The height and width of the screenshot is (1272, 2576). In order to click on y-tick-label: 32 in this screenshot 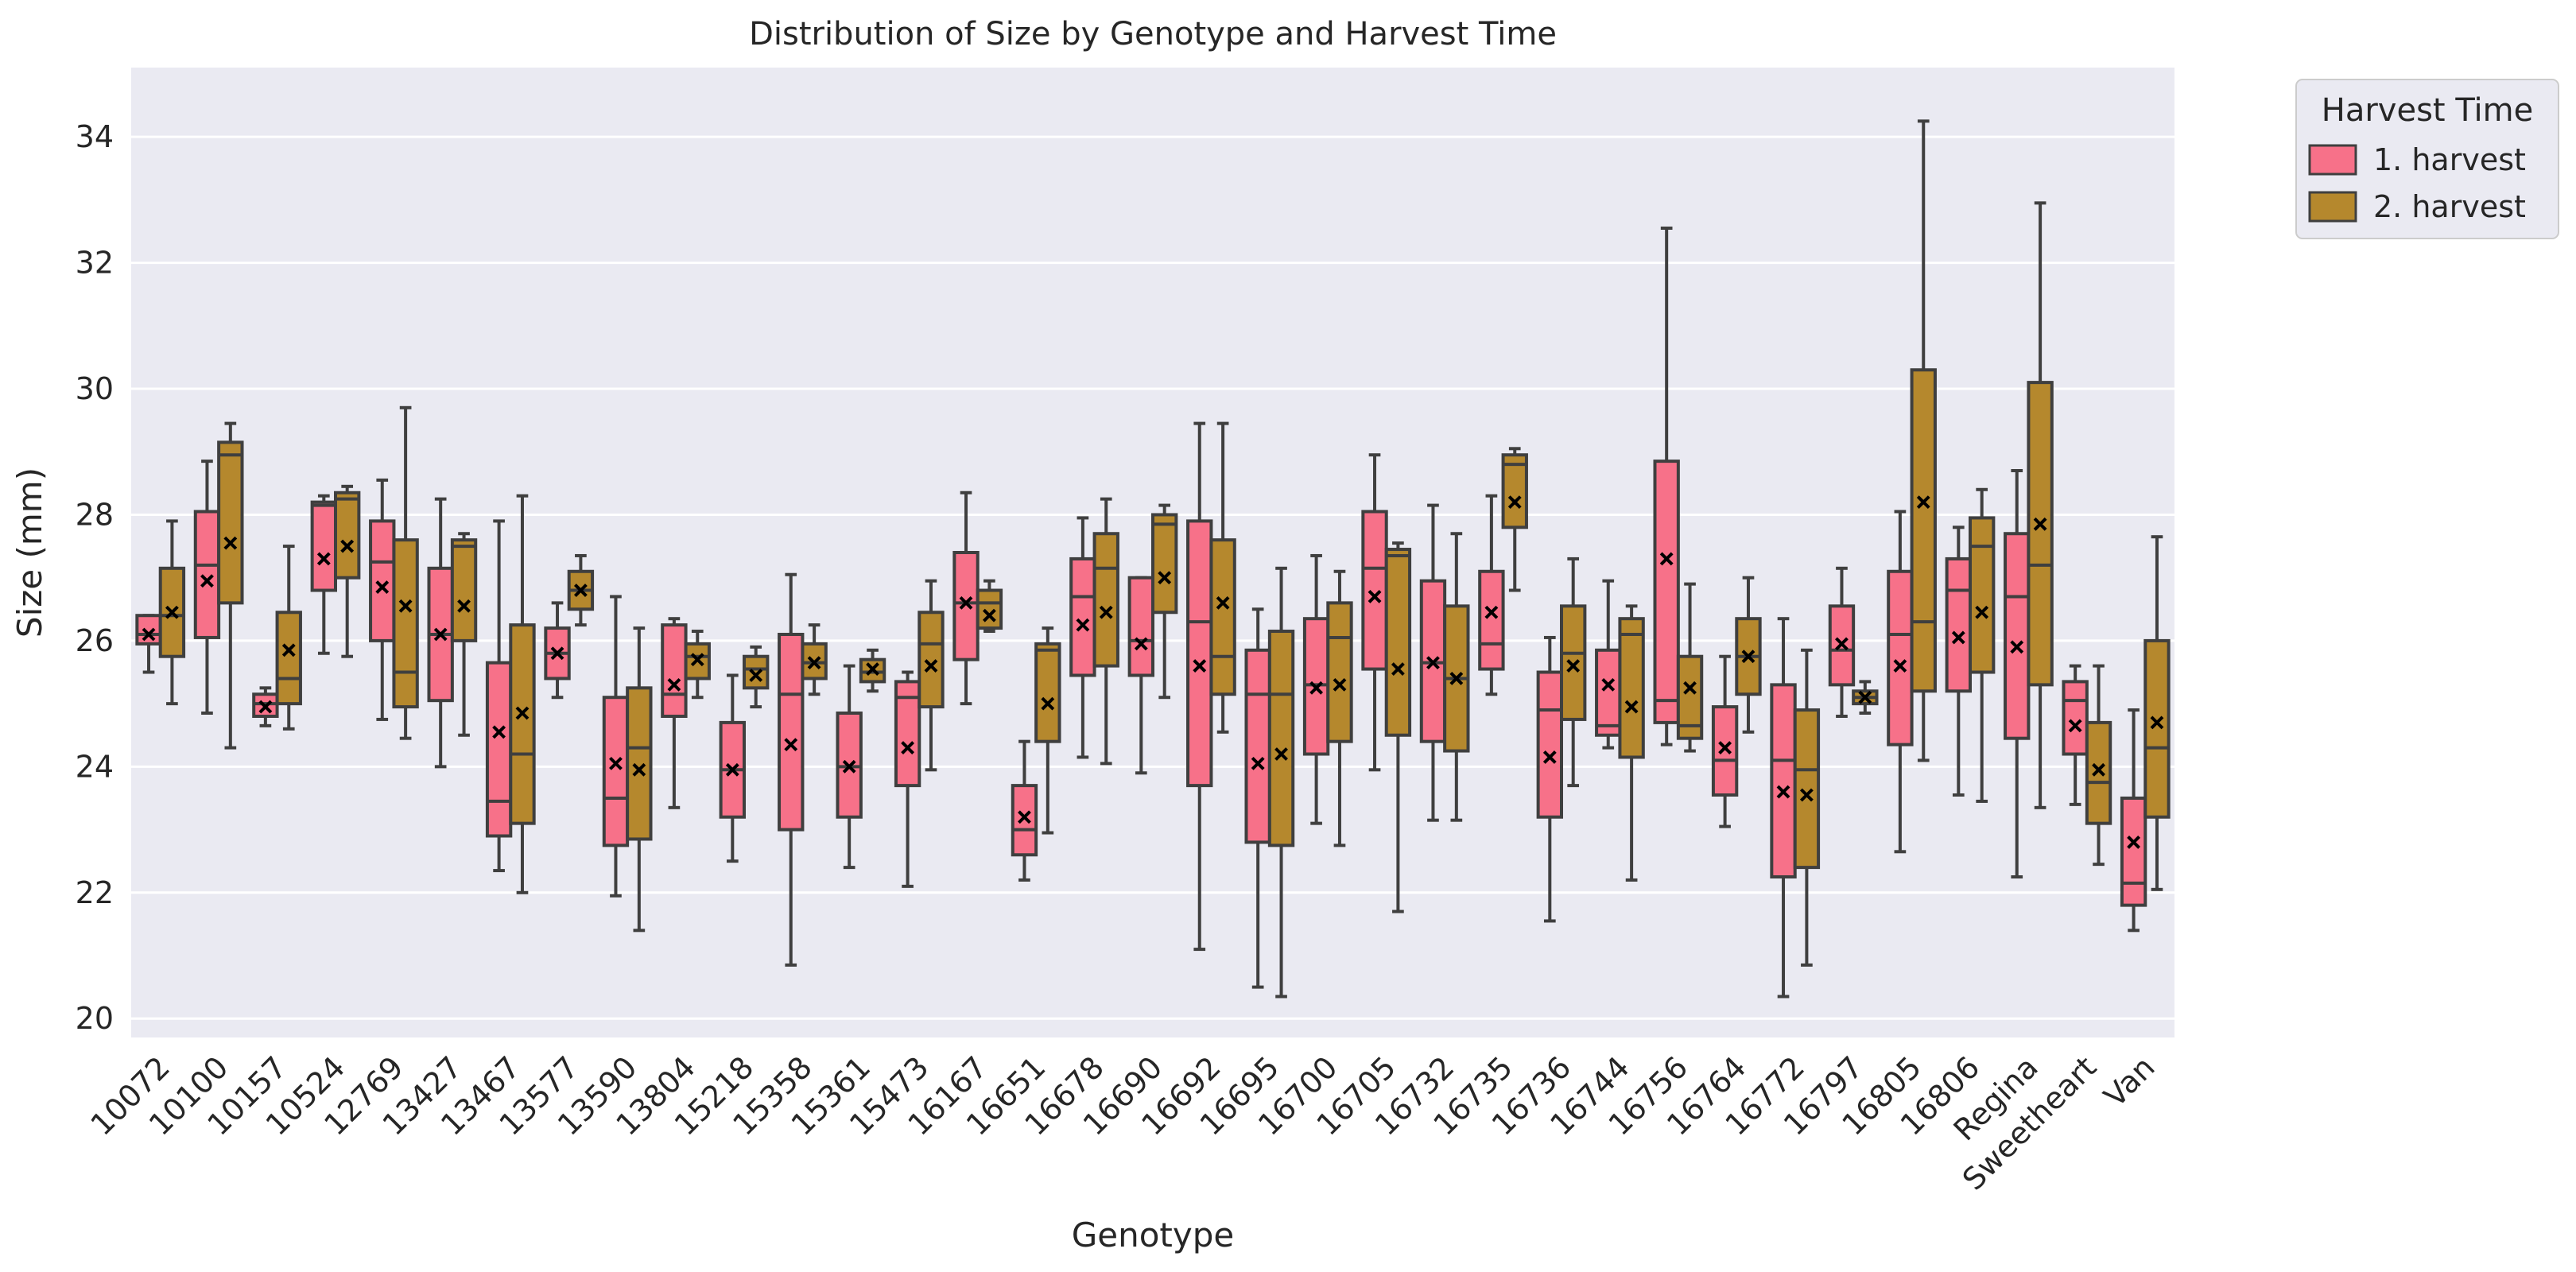, I will do `click(95, 263)`.